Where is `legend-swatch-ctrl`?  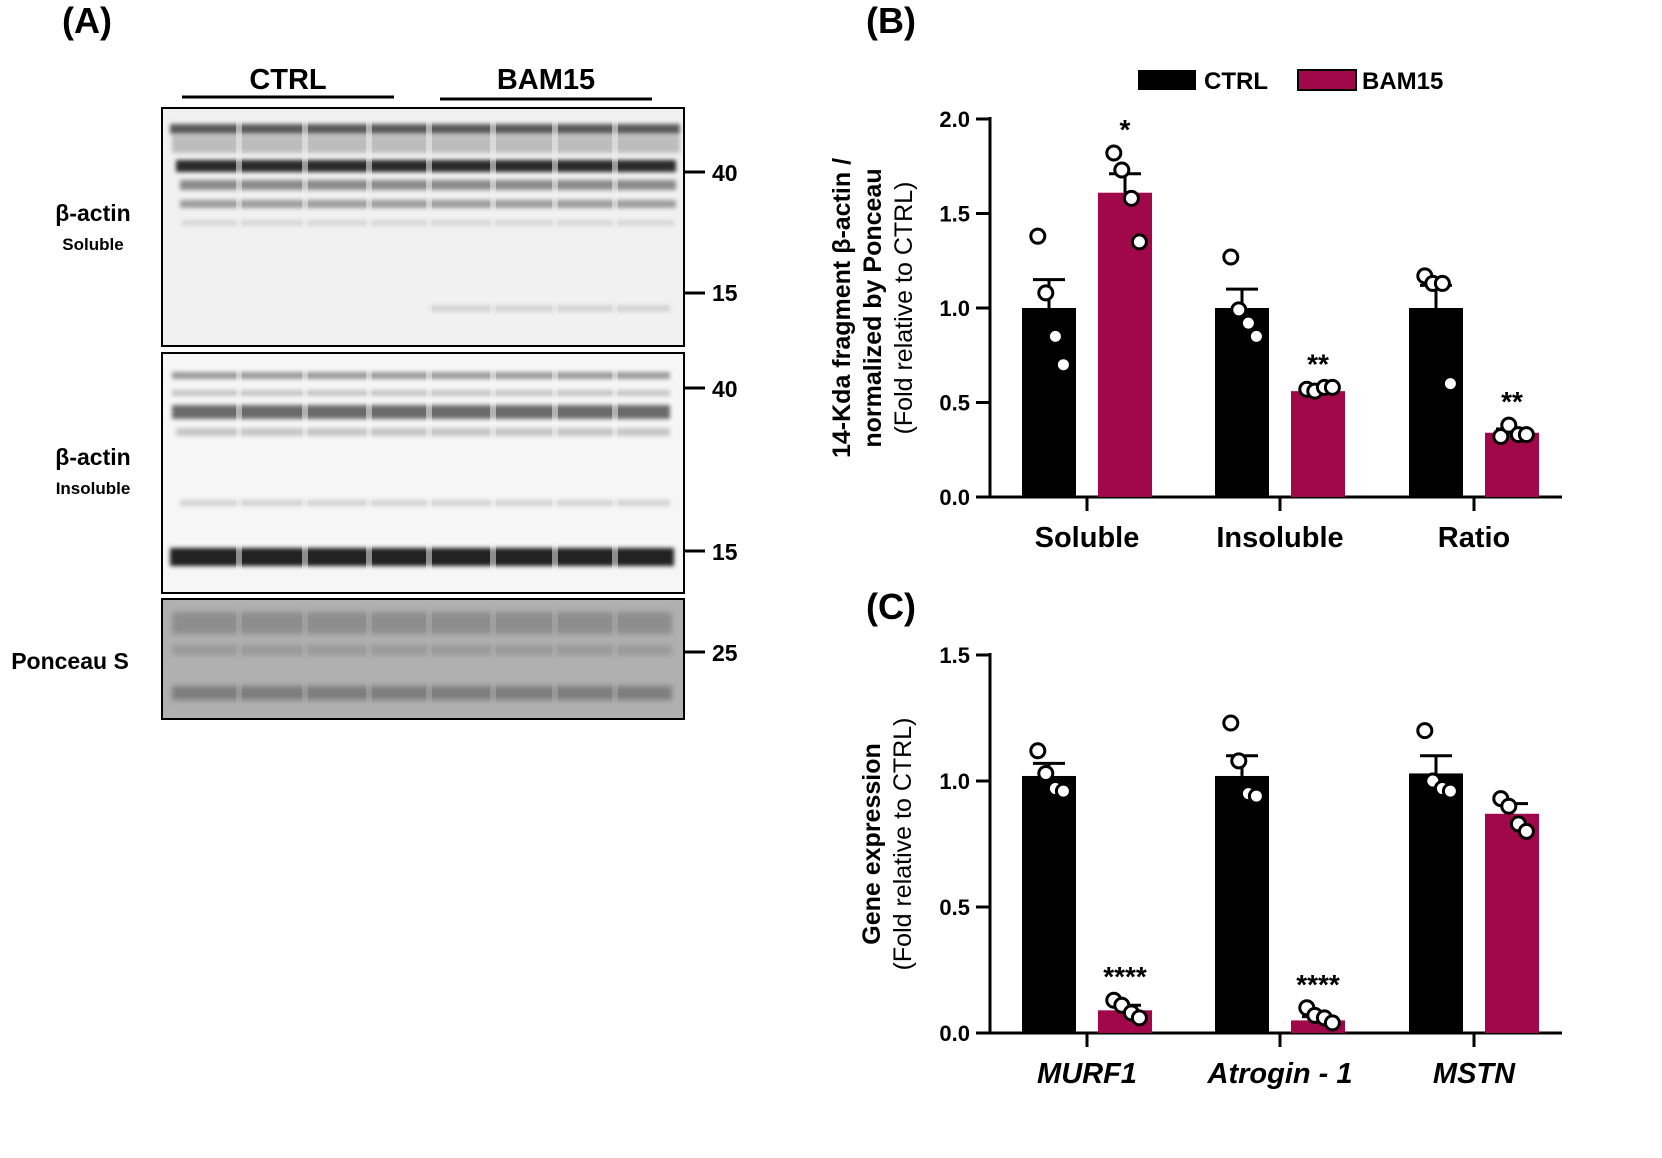
legend-swatch-ctrl is located at coordinates (1167, 80).